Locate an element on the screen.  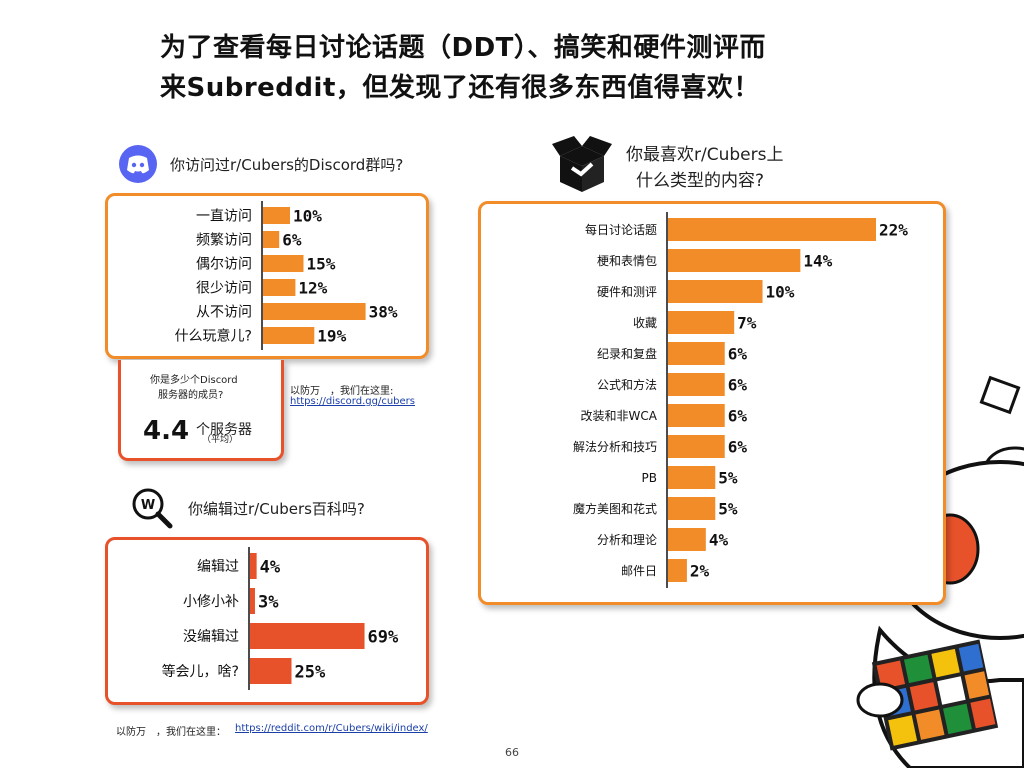
discord-link-prefix: 以防万 ，我们在这里: is located at coordinates (342, 391).